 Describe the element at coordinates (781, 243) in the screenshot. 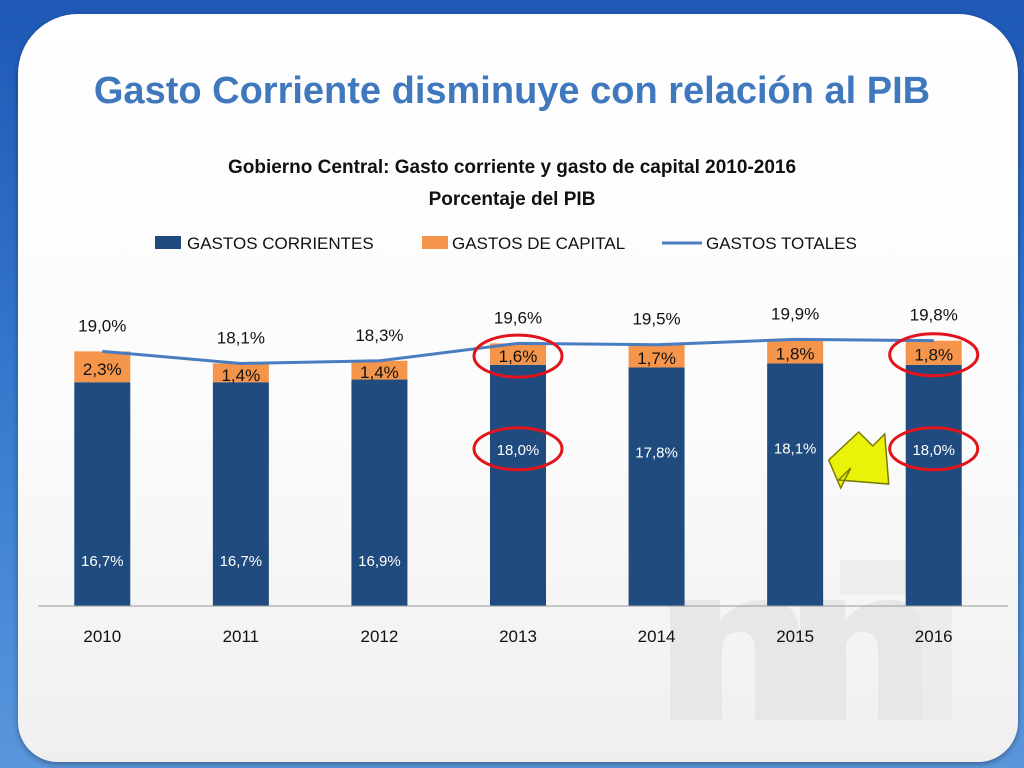

I see `legend-label-totales: GASTOS TOTALES` at that location.